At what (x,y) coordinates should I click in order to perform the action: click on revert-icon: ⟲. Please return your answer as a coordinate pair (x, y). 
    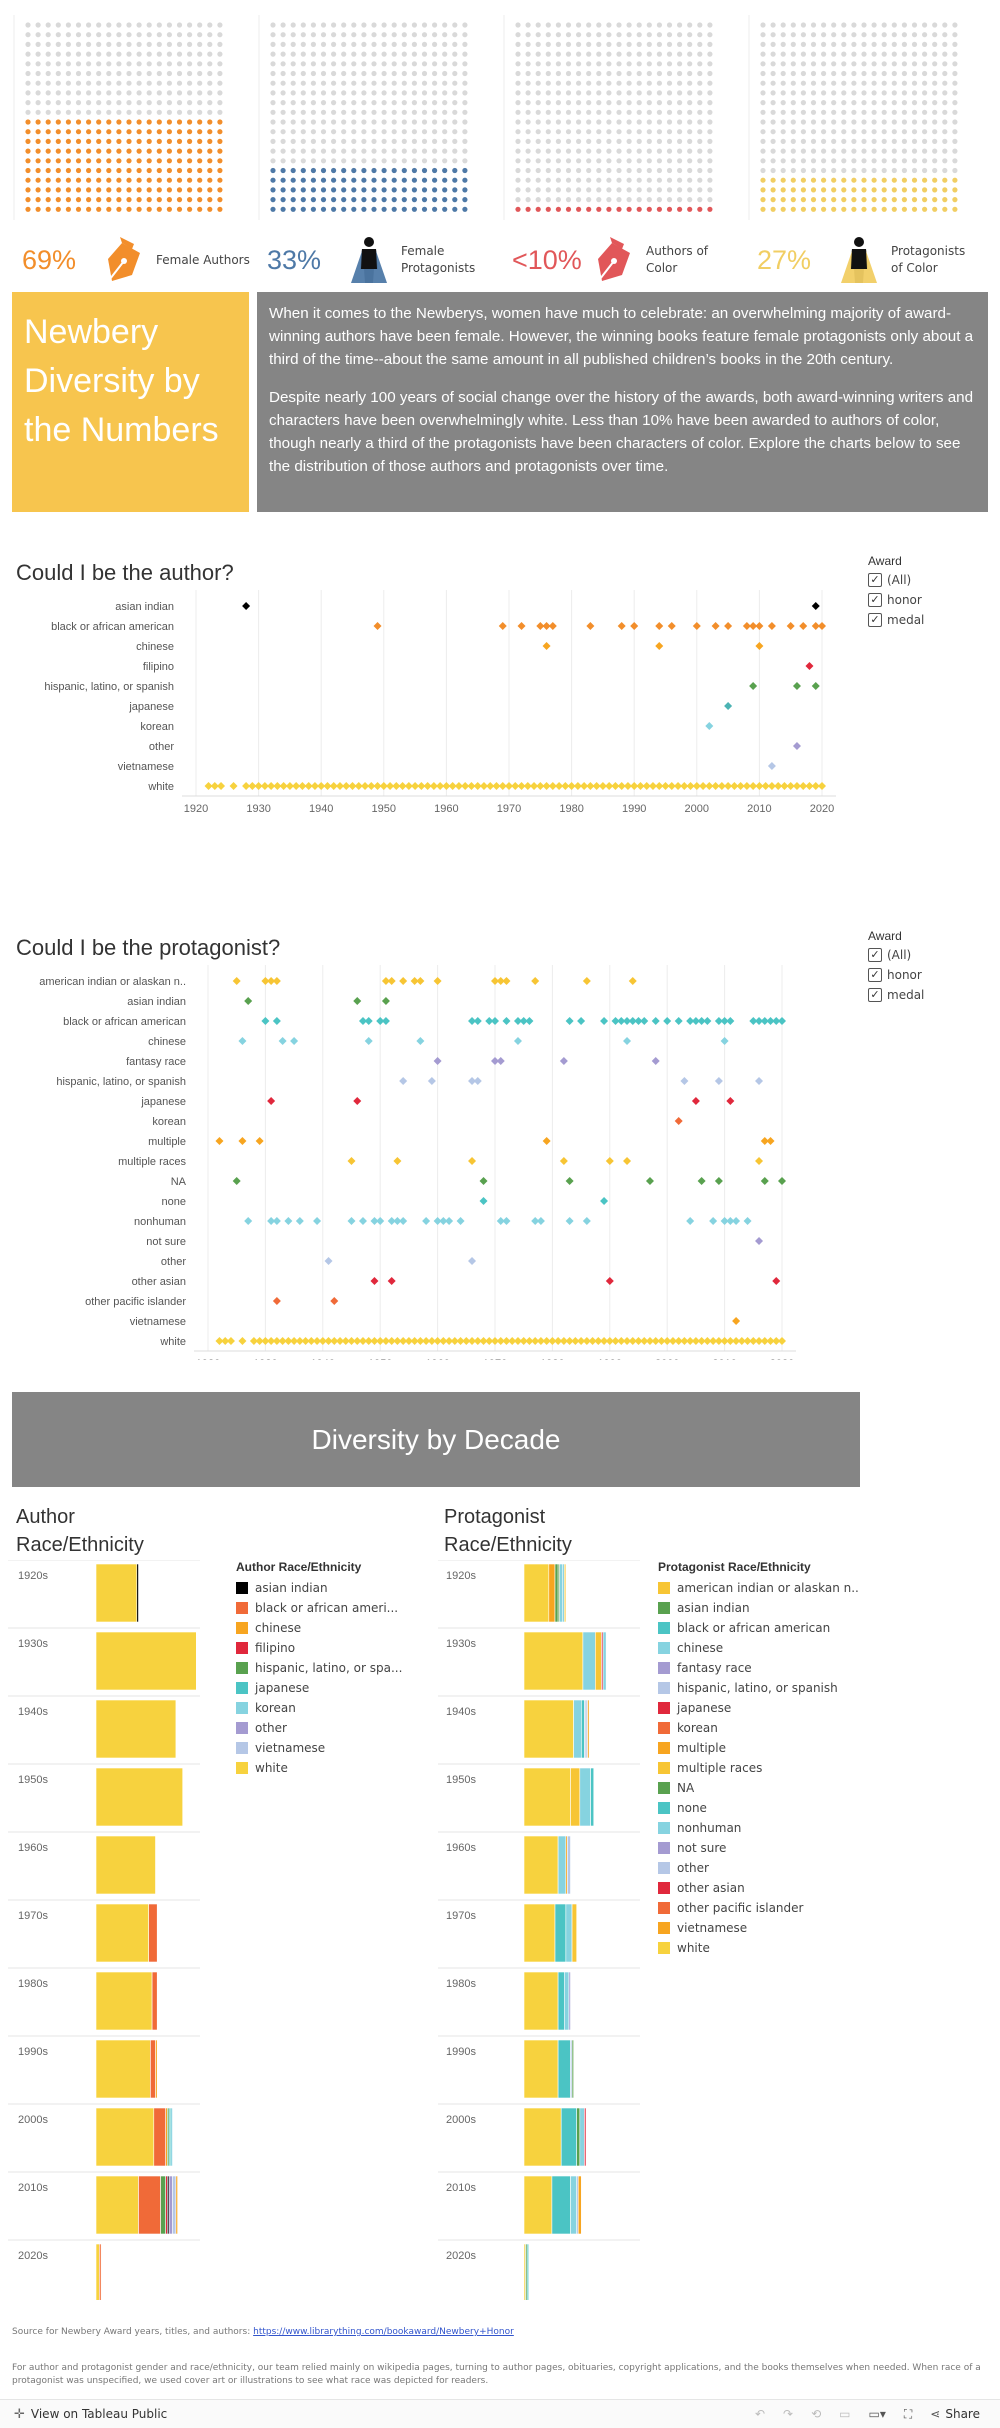
    Looking at the image, I should click on (816, 2414).